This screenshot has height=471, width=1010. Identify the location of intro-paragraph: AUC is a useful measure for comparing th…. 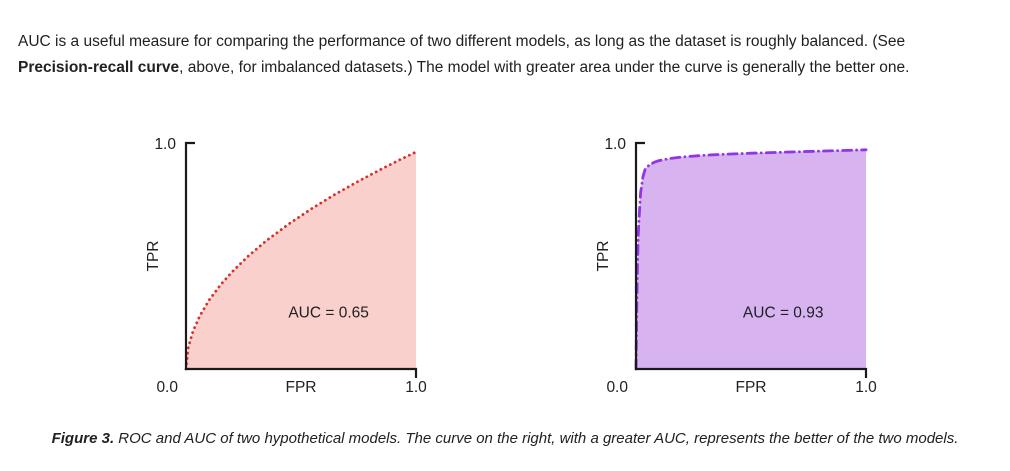
(505, 48).